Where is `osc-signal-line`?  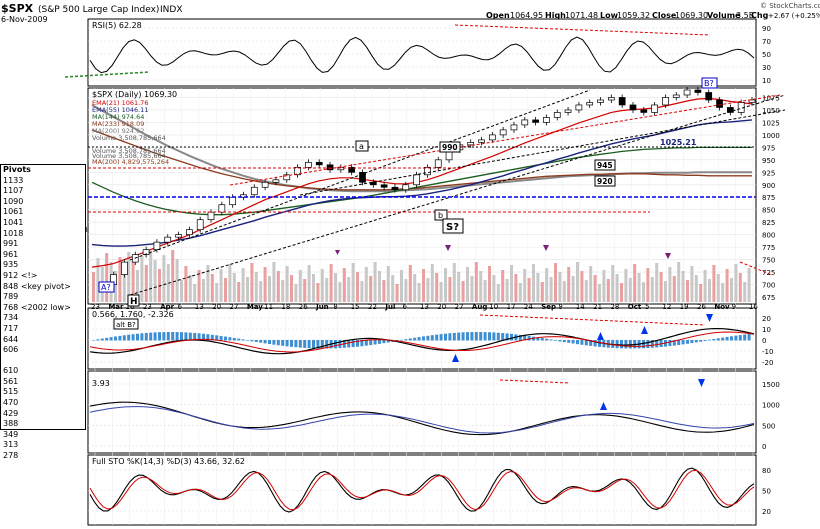
osc-signal-line is located at coordinates (422, 420).